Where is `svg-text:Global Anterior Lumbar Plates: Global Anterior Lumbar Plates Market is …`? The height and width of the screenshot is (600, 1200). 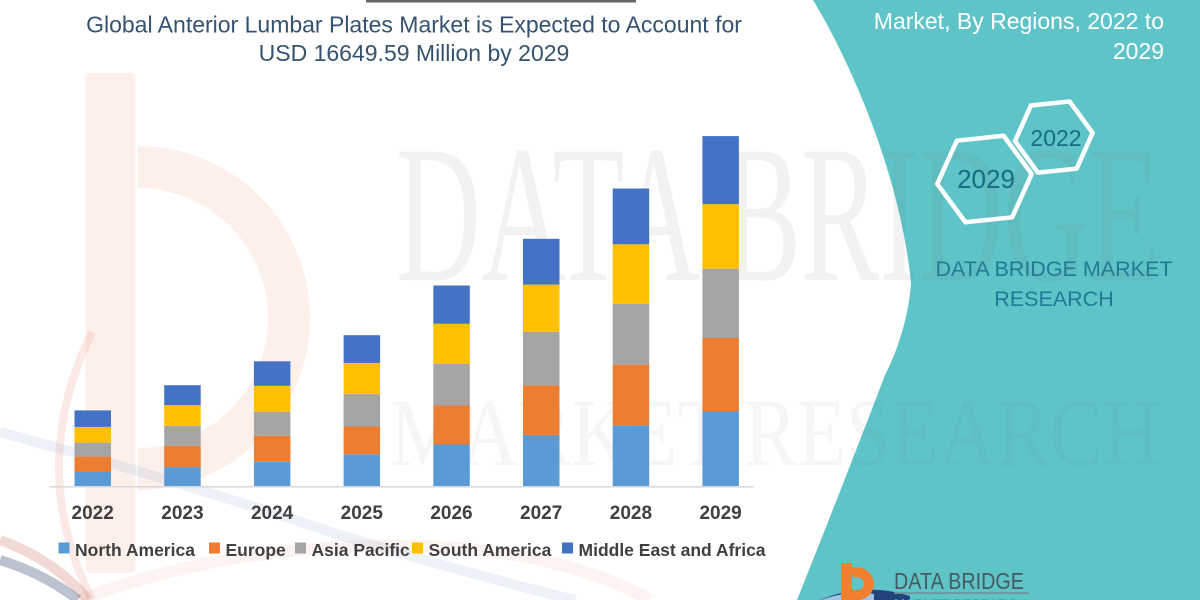 svg-text:Global Anterior Lumbar Plates: Global Anterior Lumbar Plates Market is … is located at coordinates (414, 25).